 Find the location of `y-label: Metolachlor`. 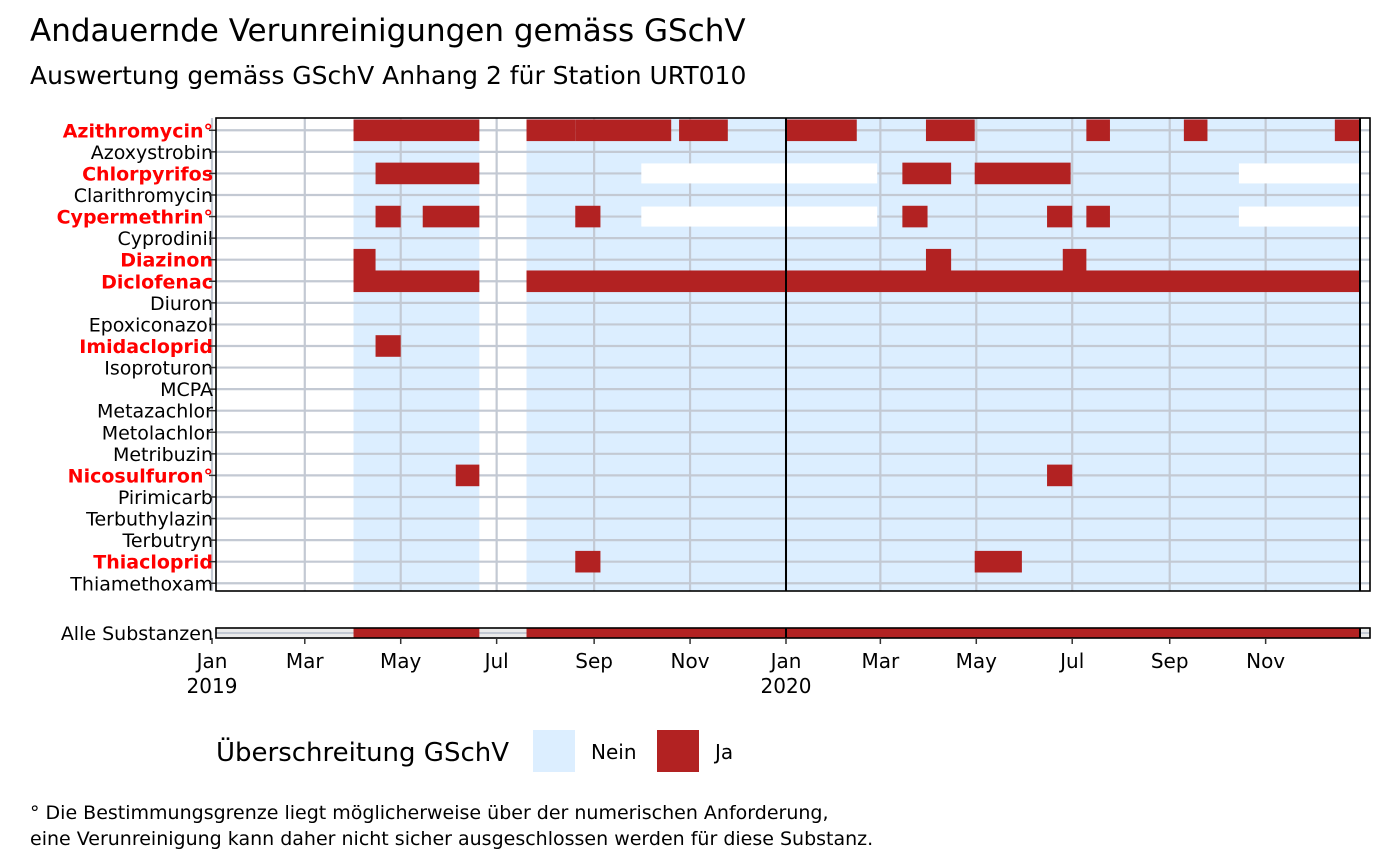

y-label: Metolachlor is located at coordinates (157, 433).